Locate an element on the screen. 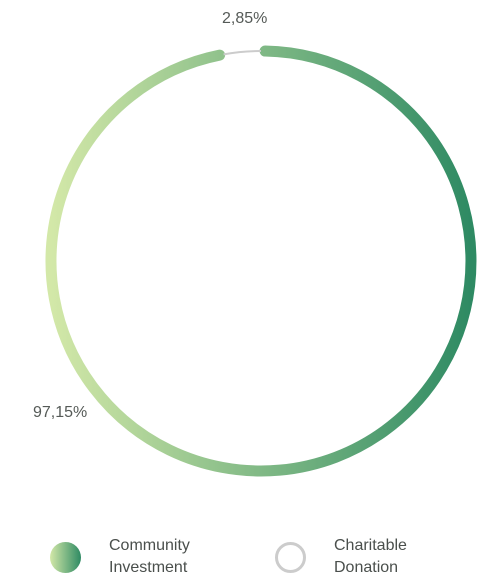 This screenshot has width=478, height=579. legend-label-line: Charitable is located at coordinates (370, 545).